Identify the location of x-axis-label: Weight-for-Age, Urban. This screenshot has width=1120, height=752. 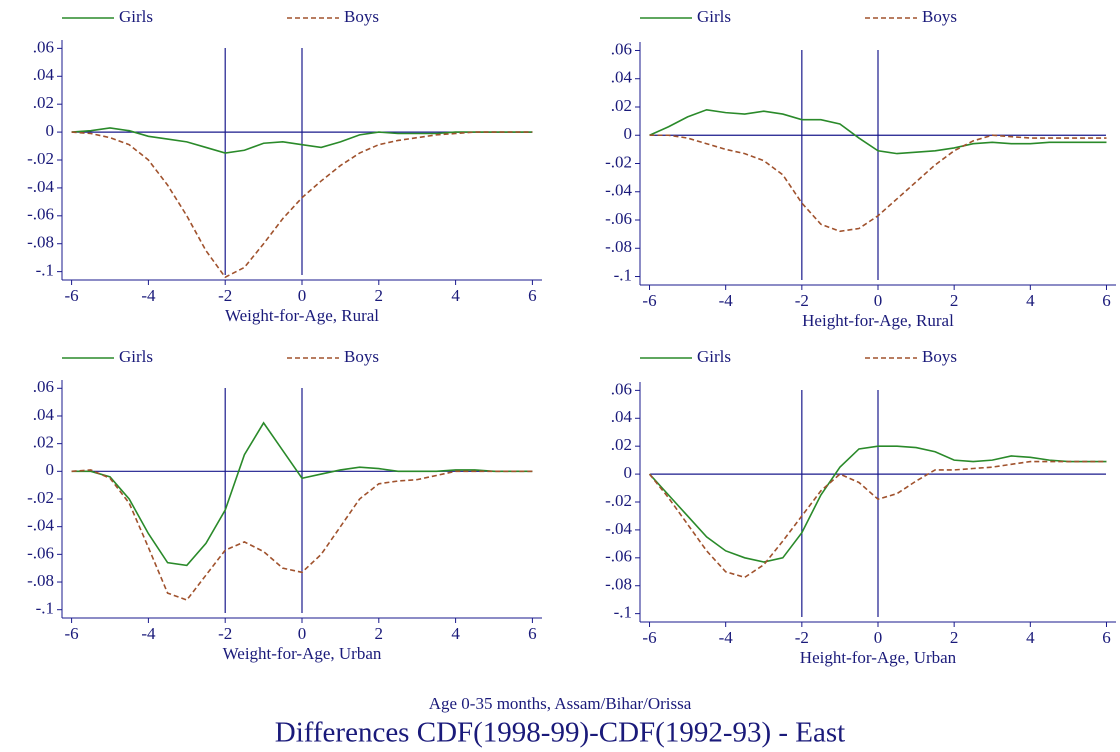
(302, 653).